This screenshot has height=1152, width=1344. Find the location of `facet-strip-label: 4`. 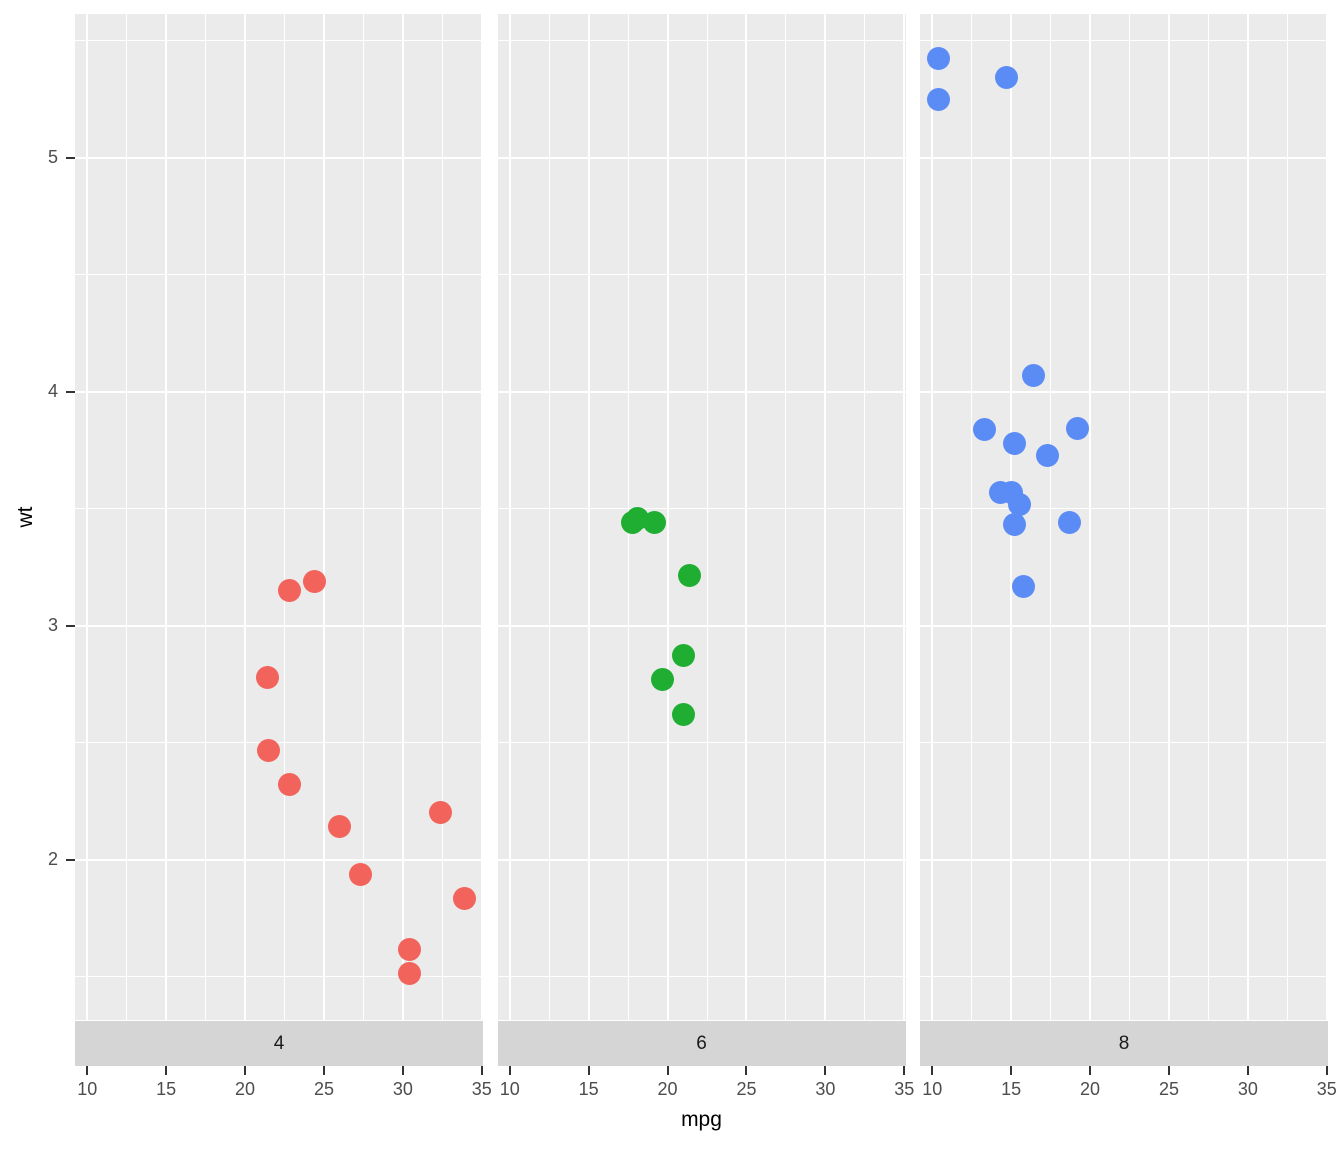

facet-strip-label: 4 is located at coordinates (279, 1043).